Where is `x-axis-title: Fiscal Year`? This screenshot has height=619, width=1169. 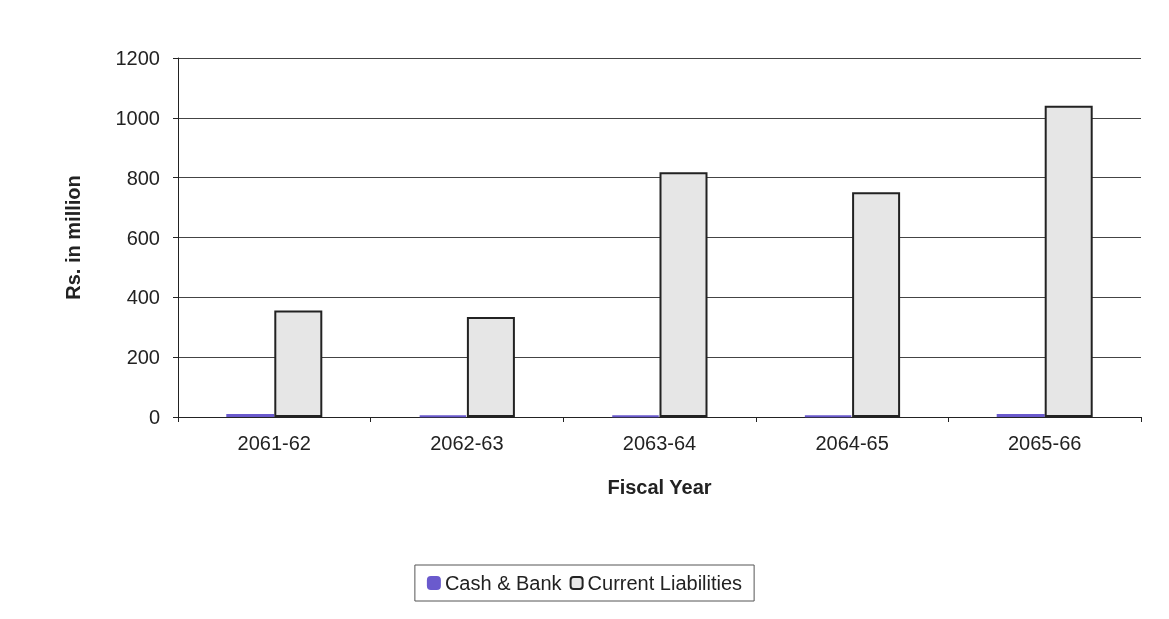
x-axis-title: Fiscal Year is located at coordinates (659, 487).